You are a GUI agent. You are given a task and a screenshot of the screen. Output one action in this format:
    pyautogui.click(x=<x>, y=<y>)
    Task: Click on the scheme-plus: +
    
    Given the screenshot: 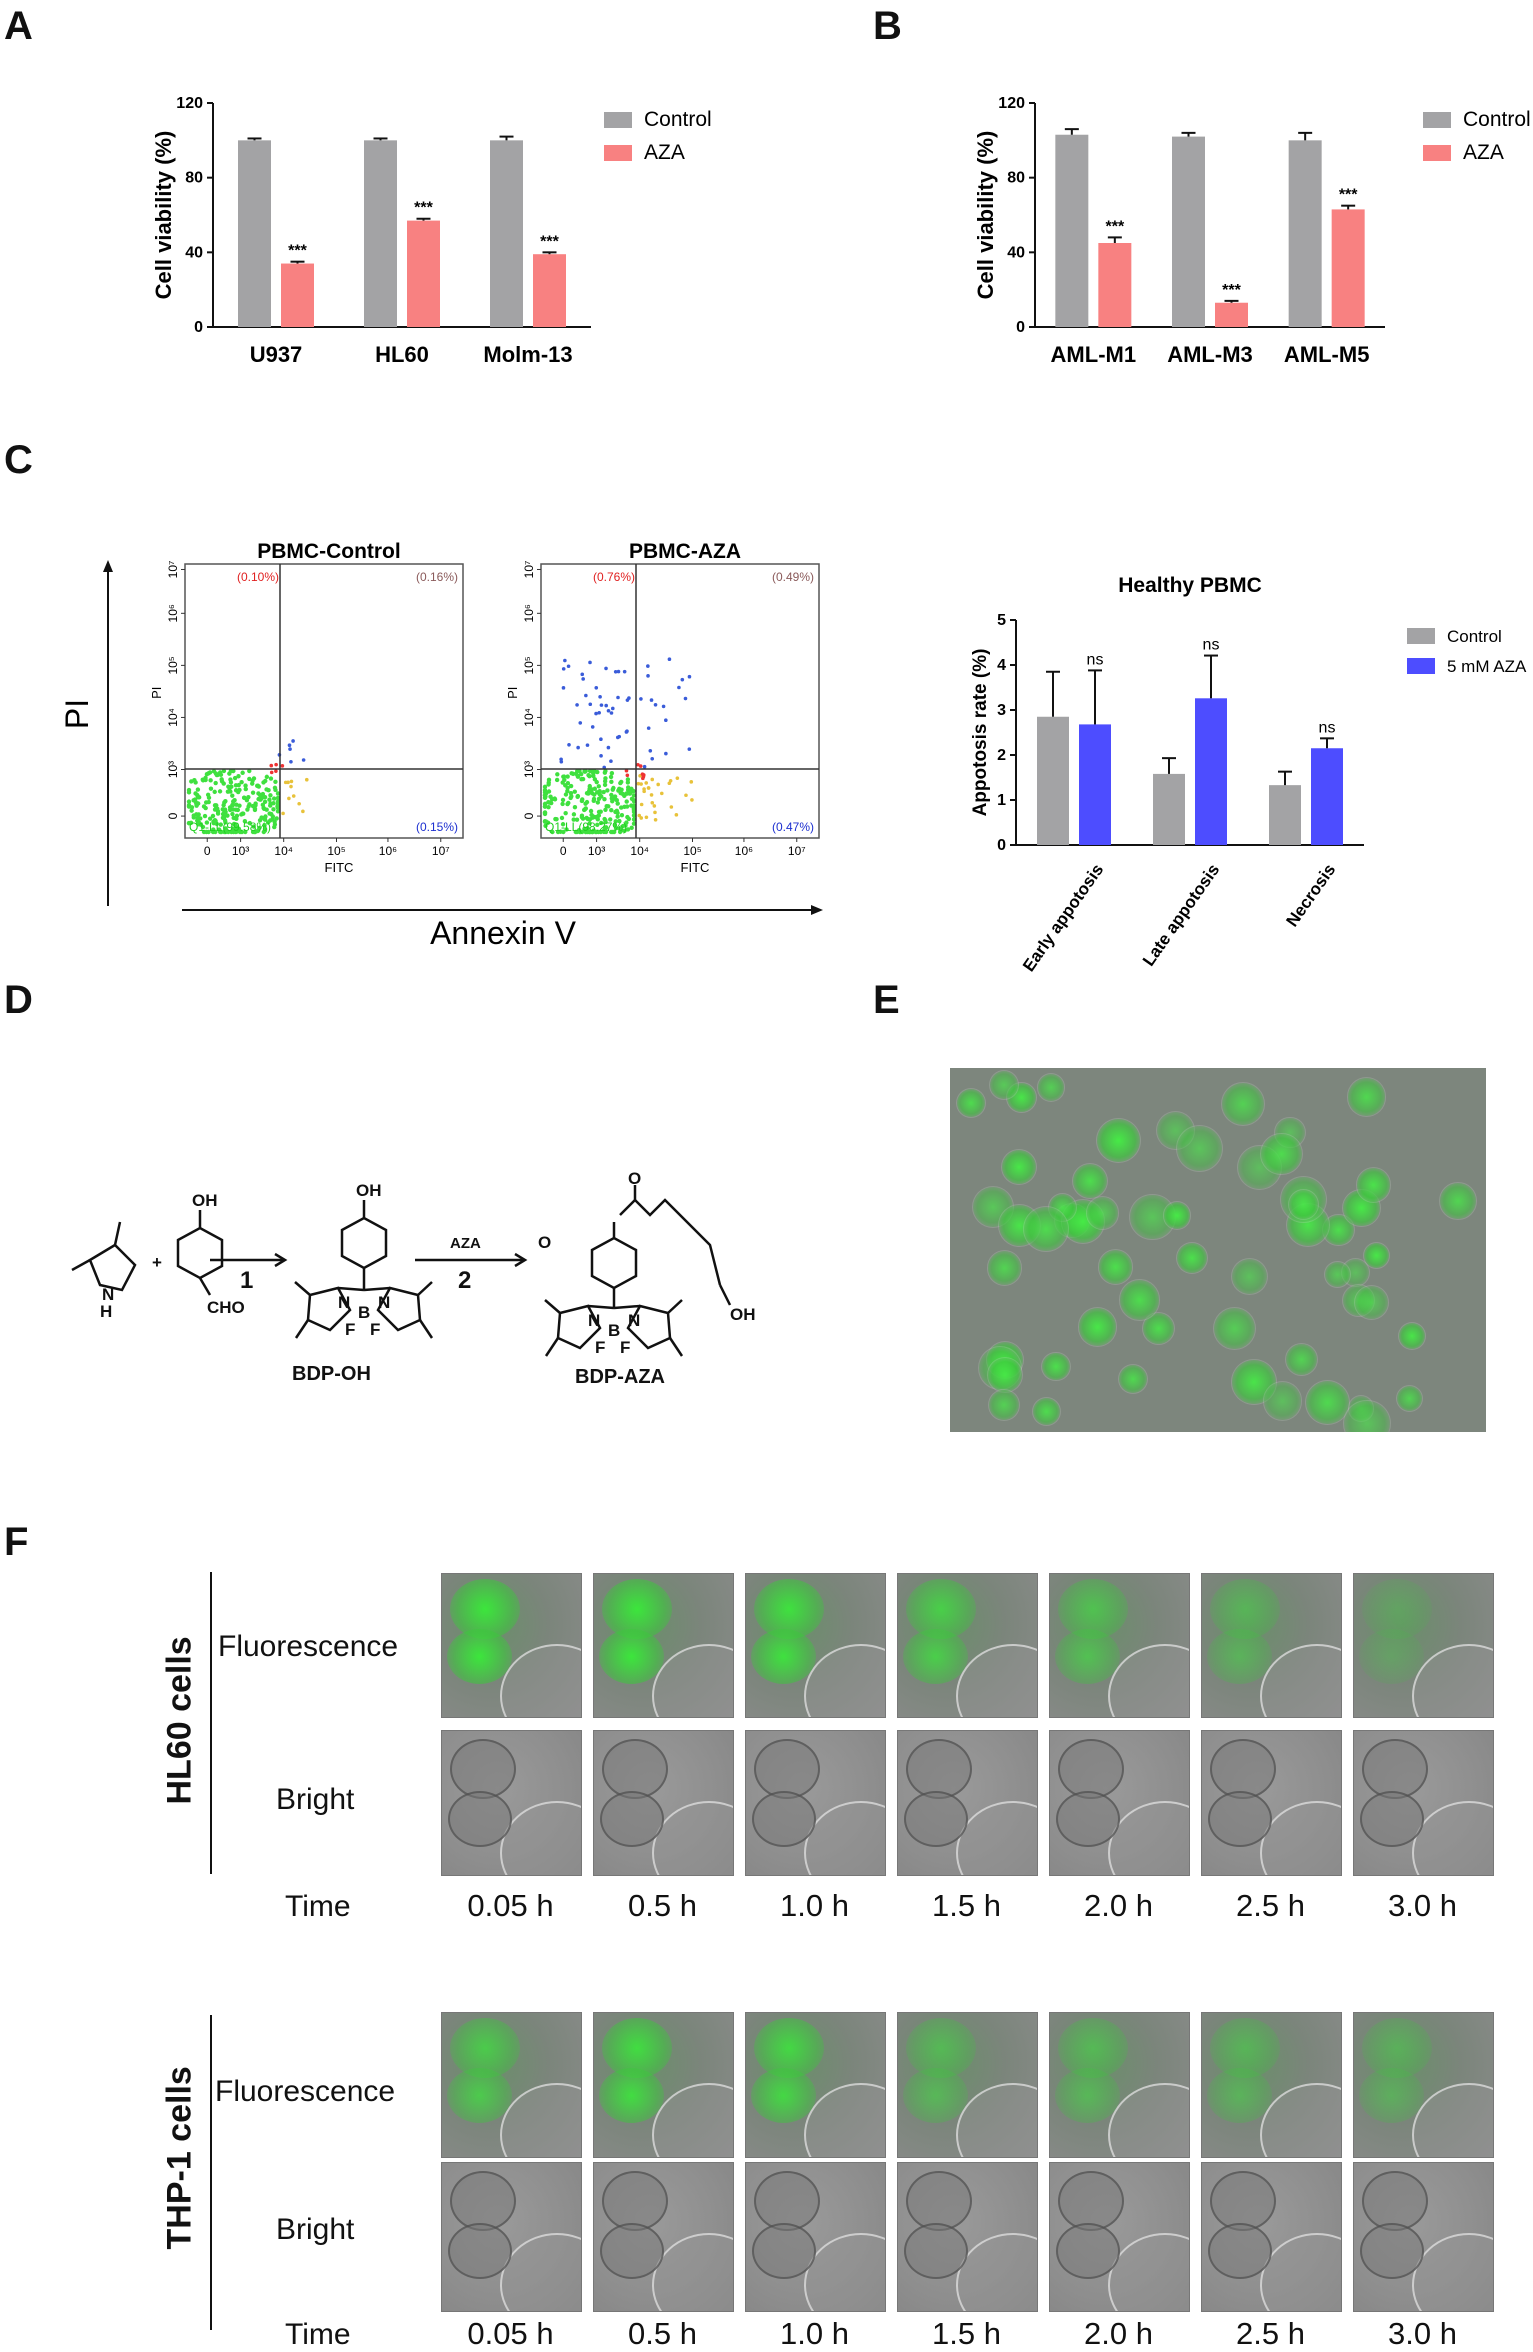 What is the action you would take?
    pyautogui.click(x=157, y=1262)
    